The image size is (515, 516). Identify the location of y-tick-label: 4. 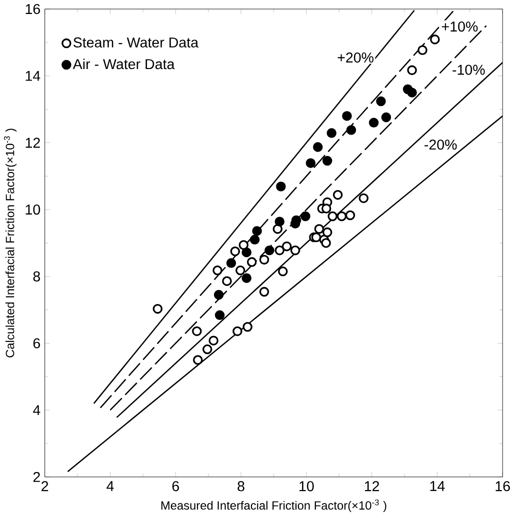
(36, 410).